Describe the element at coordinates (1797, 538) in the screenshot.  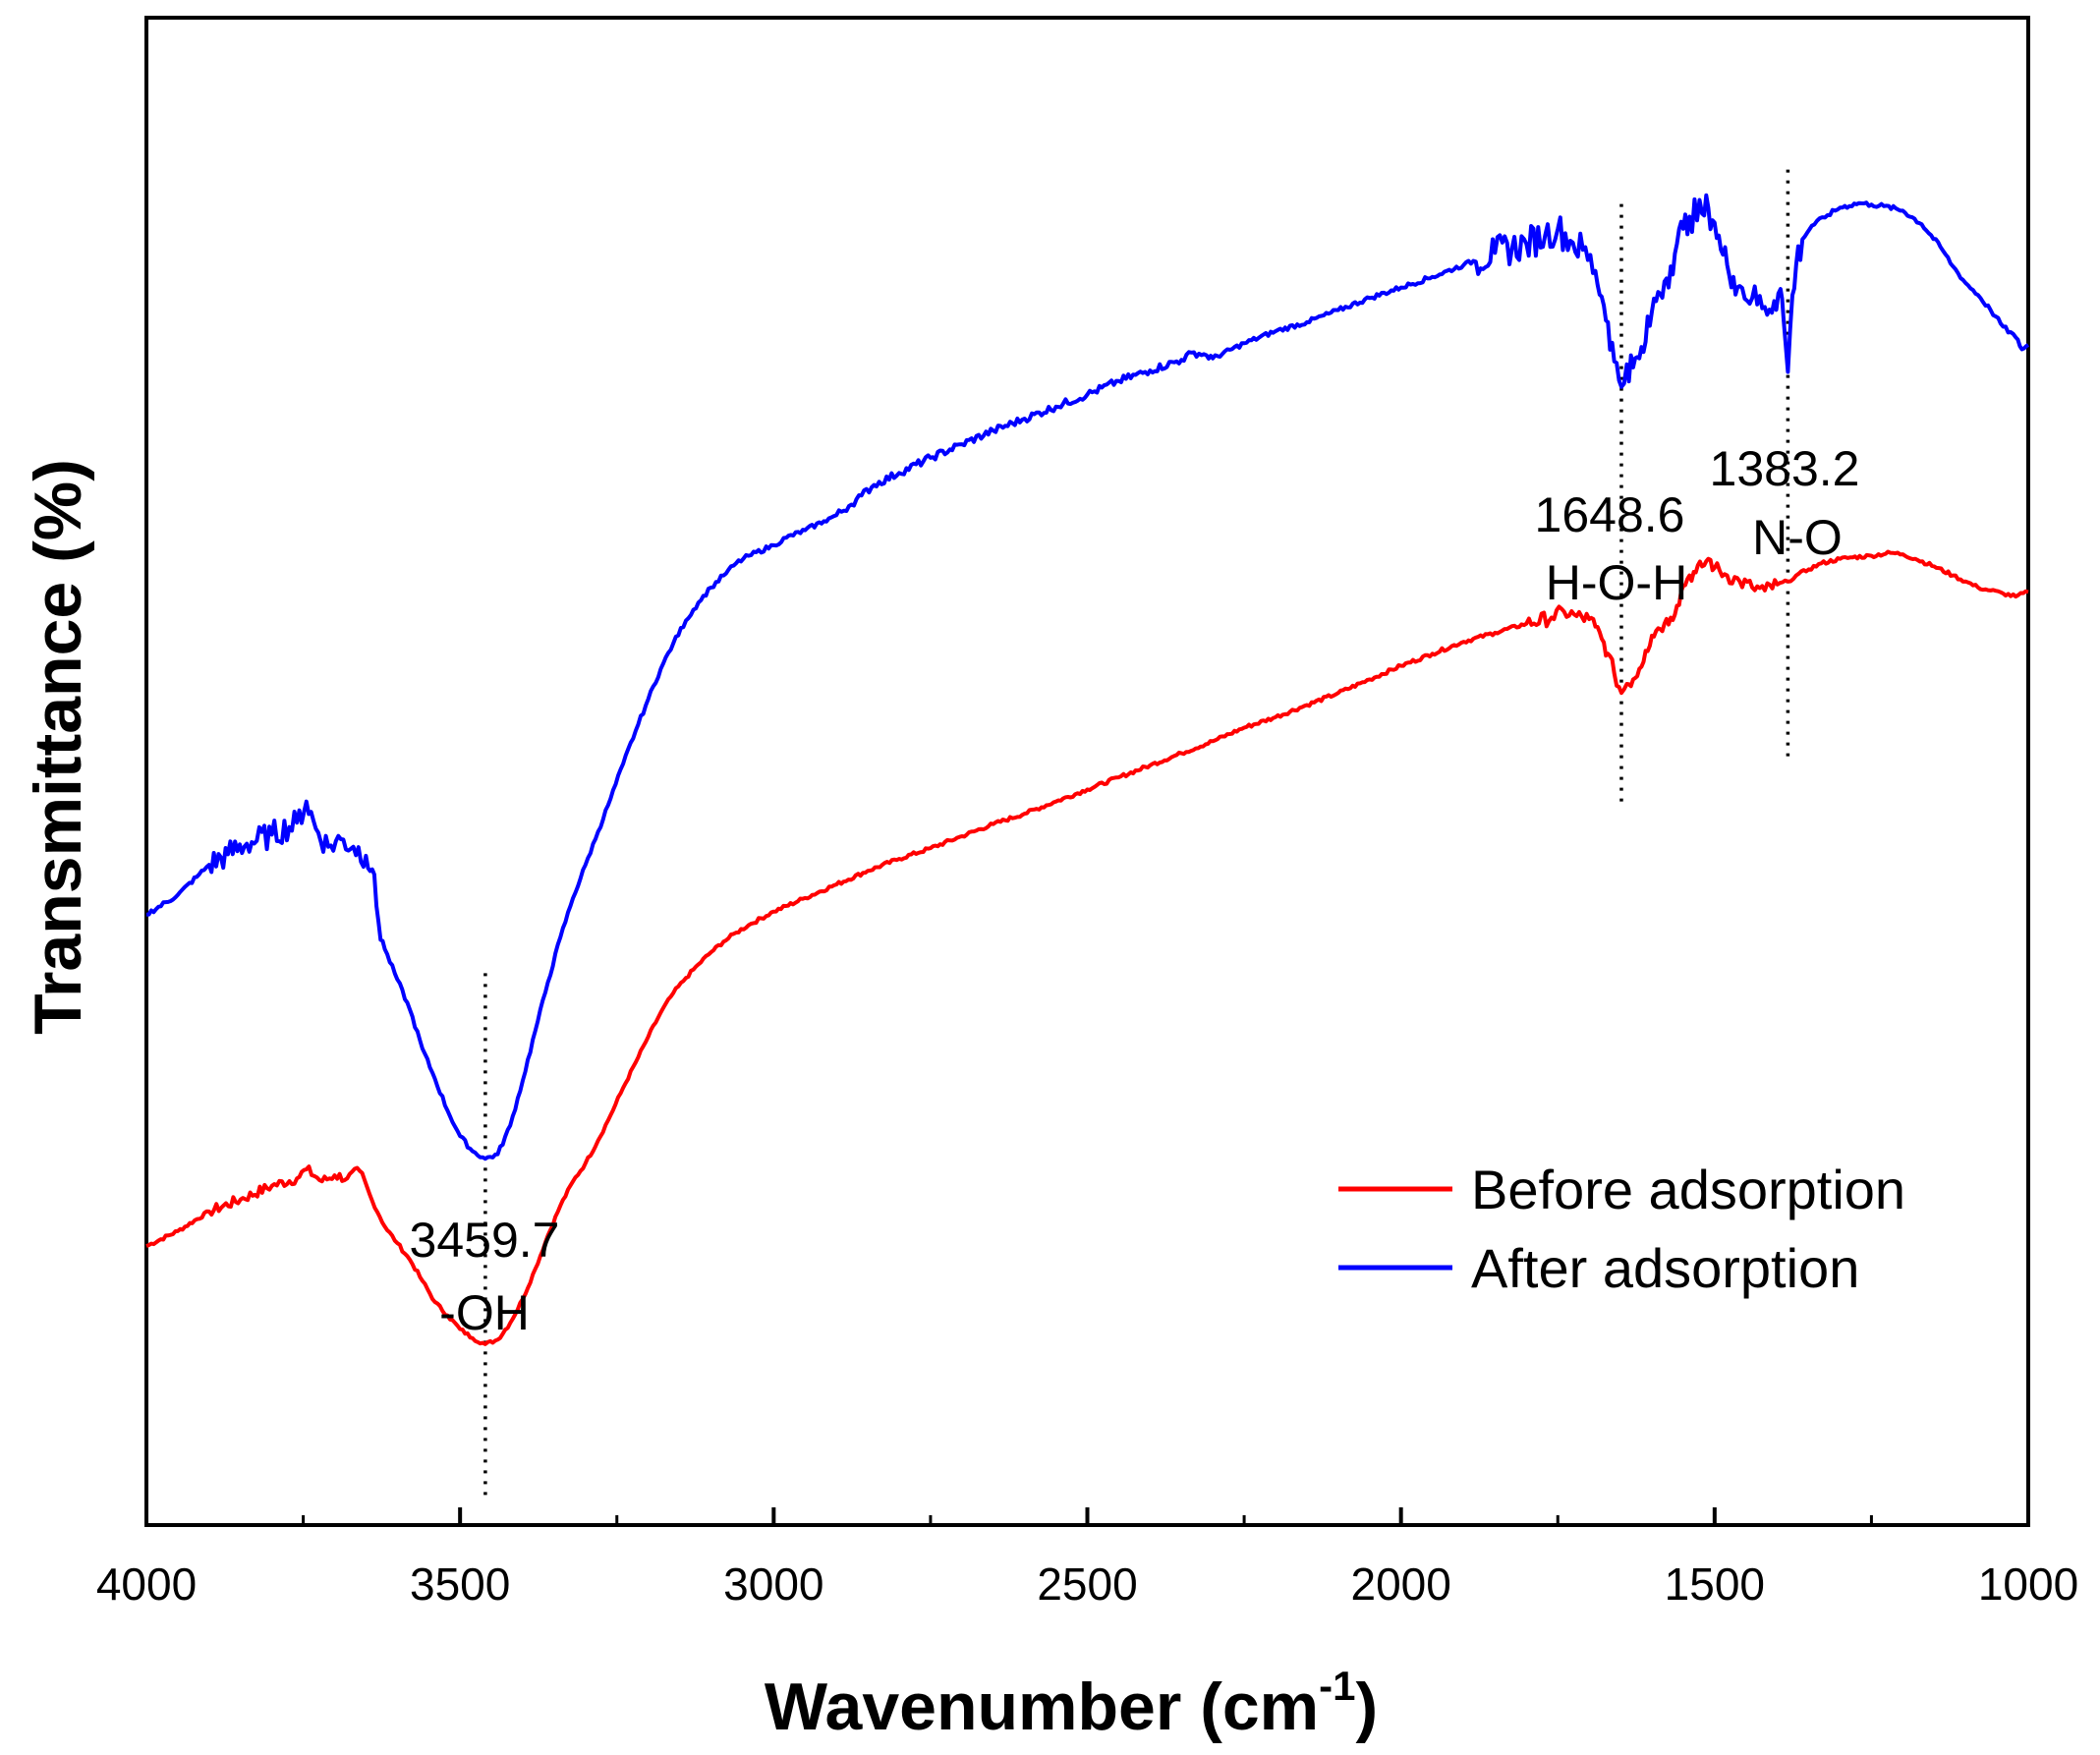
I see `annotation-1383-label: N-O` at that location.